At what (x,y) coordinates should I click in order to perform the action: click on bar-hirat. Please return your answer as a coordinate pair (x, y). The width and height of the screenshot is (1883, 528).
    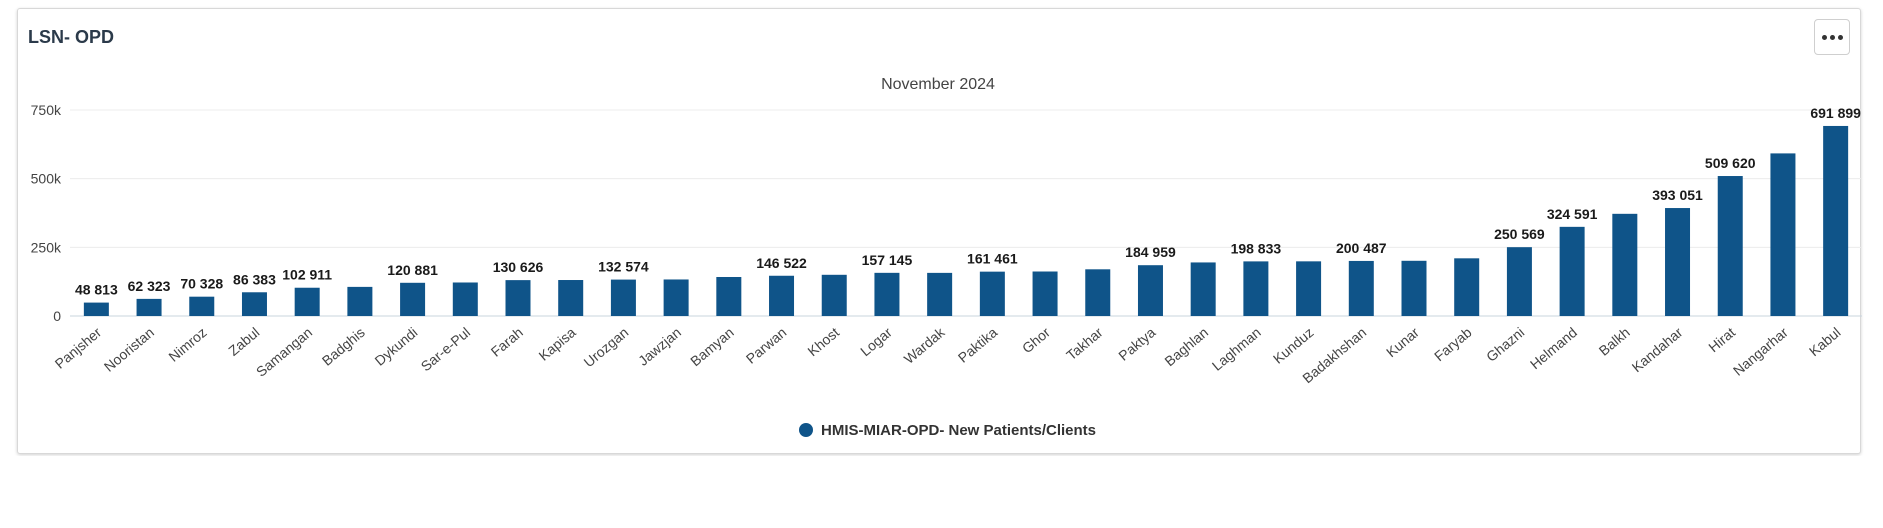
    Looking at the image, I should click on (1730, 246).